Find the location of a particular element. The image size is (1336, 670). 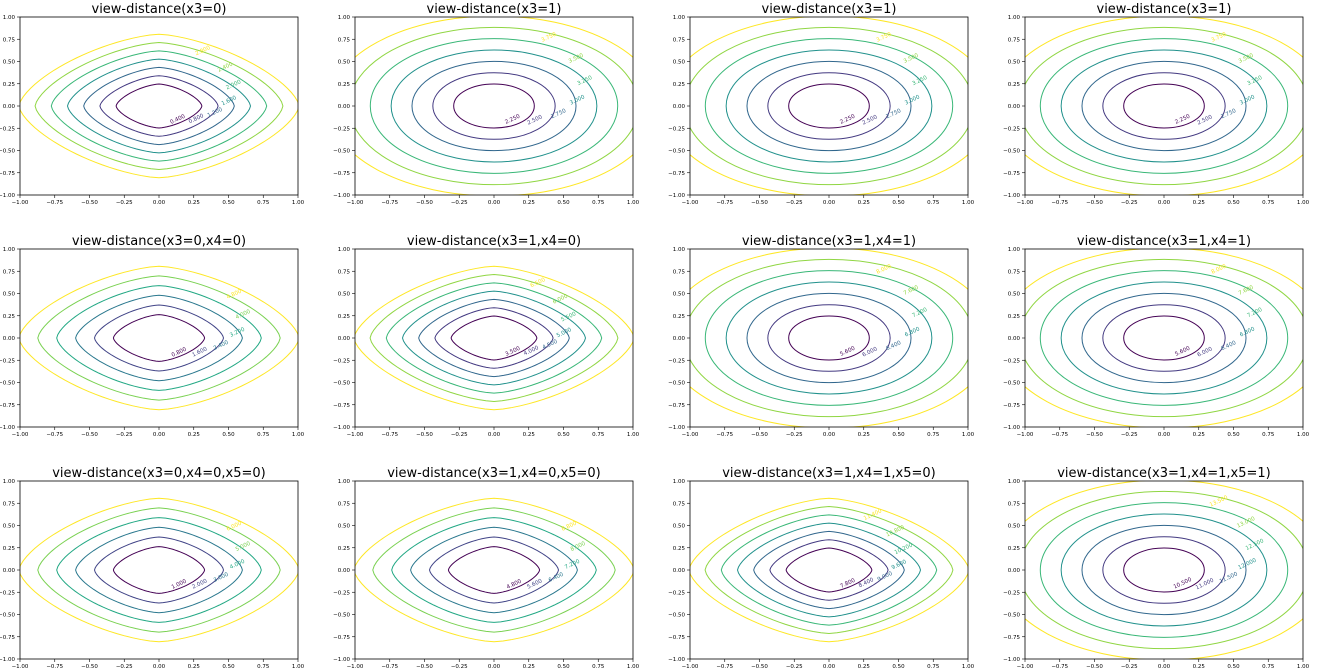

contour-level-10.5 is located at coordinates (1164, 570).